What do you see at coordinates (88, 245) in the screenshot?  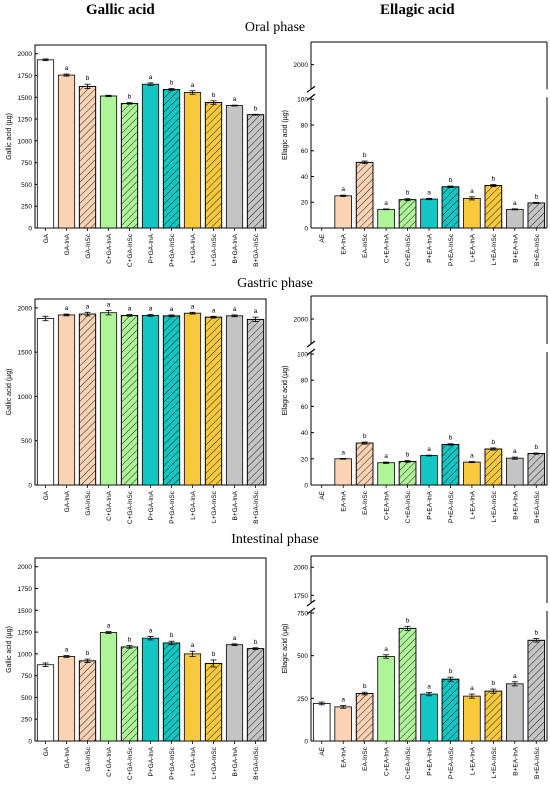 I see `x-tick-label: GA-InSc` at bounding box center [88, 245].